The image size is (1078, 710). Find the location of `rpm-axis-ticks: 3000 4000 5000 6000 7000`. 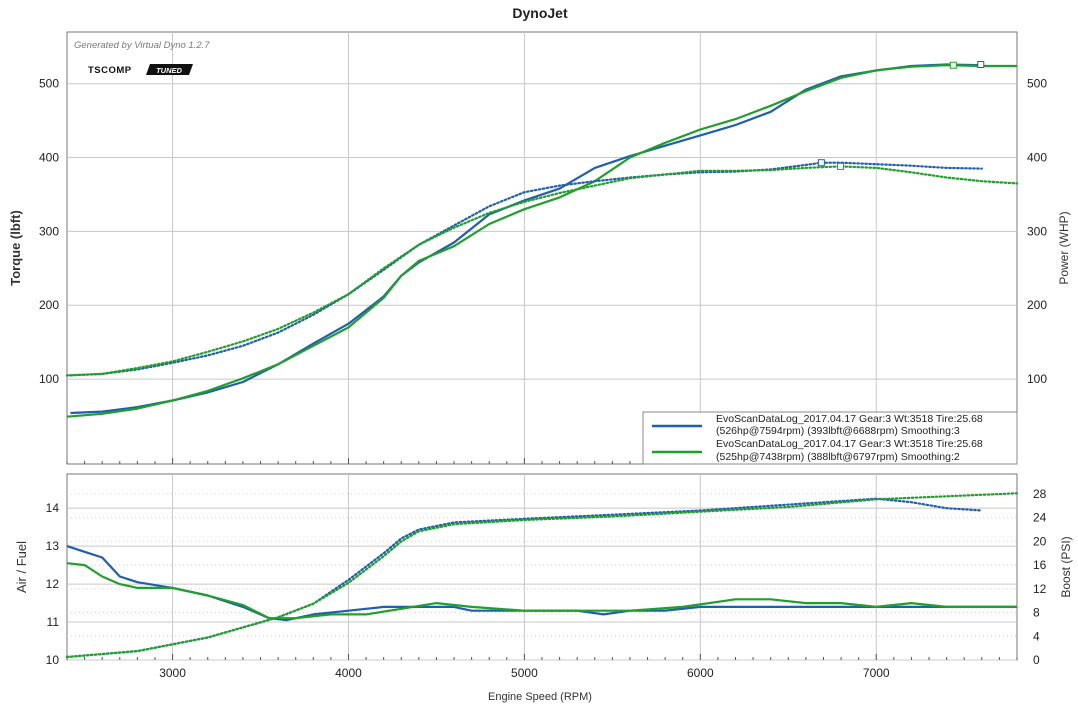

rpm-axis-ticks: 3000 4000 5000 6000 7000 is located at coordinates (524, 673).